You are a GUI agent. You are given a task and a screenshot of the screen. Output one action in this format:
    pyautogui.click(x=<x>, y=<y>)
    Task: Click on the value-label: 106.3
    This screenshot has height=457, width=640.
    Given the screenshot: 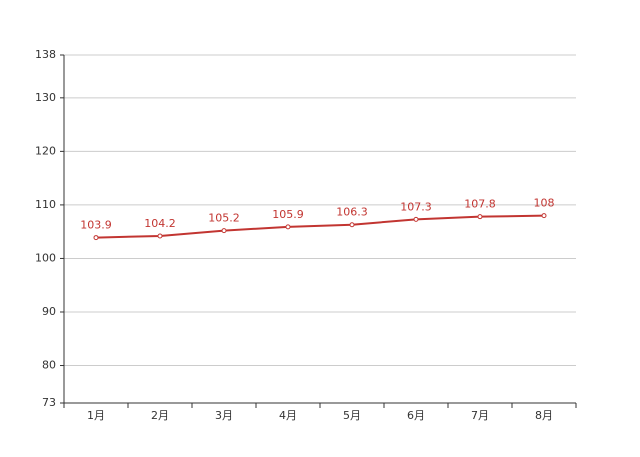 What is the action you would take?
    pyautogui.click(x=352, y=212)
    